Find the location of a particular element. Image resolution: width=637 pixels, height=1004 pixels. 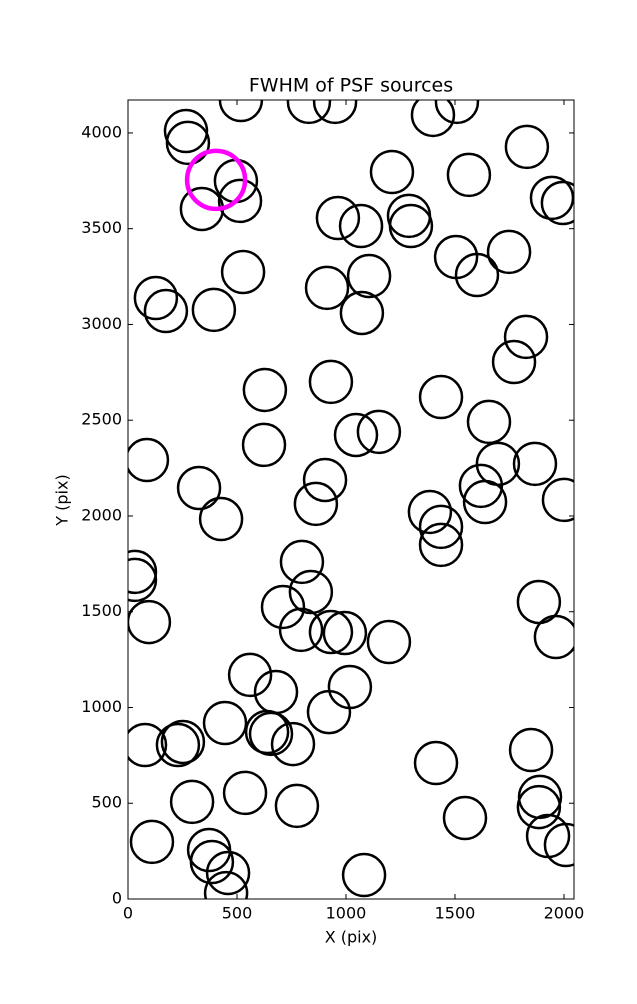

y-tick-label: 0 is located at coordinates (117, 898).